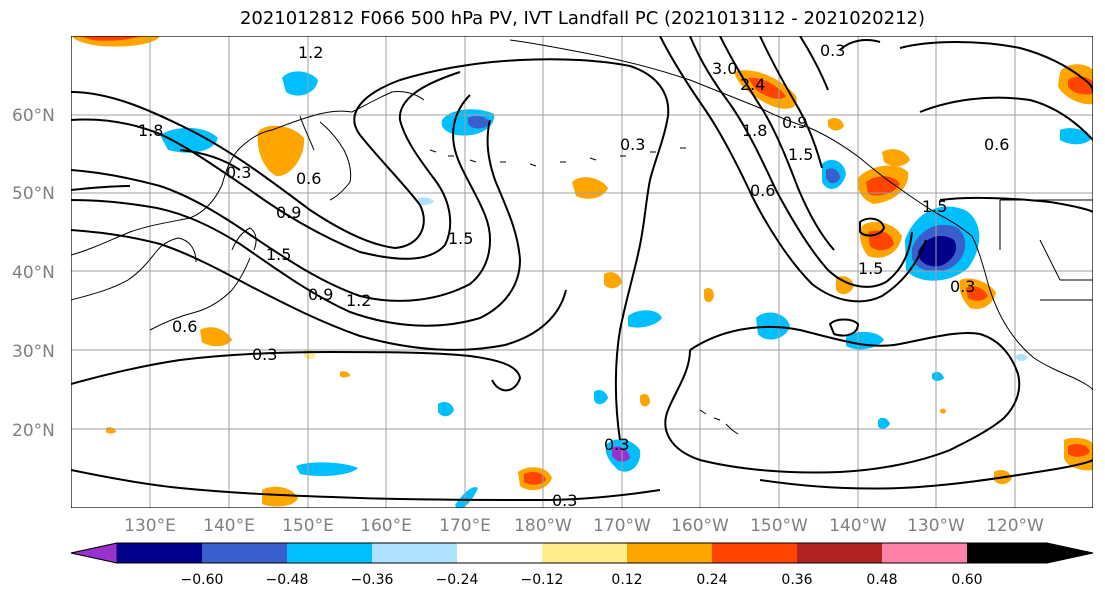  Describe the element at coordinates (372, 580) in the screenshot. I see `colorbar-tick-label: −0.36` at that location.